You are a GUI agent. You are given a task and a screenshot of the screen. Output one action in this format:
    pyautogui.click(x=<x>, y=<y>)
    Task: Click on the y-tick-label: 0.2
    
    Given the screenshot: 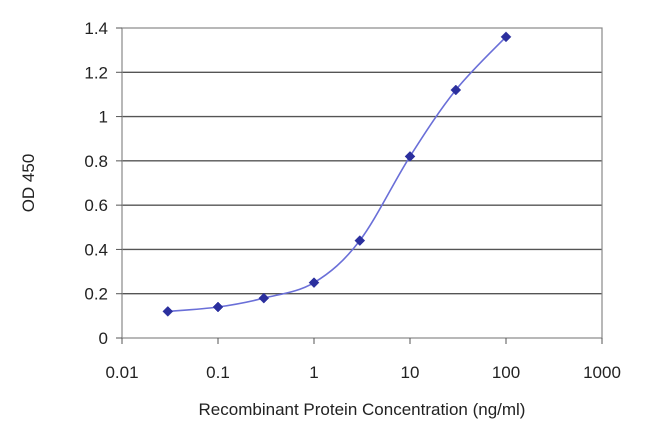 What is the action you would take?
    pyautogui.click(x=96, y=294)
    